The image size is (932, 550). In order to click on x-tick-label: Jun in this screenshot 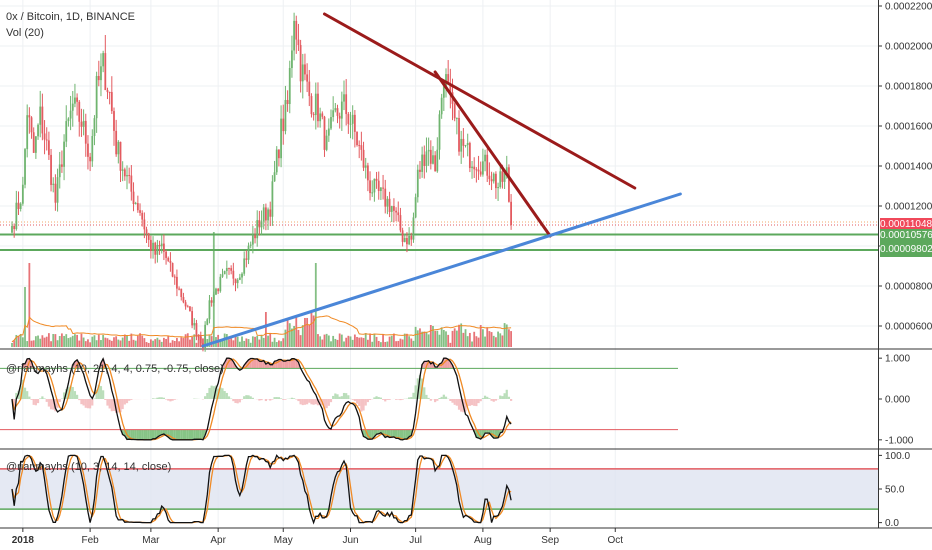, I will do `click(350, 540)`.